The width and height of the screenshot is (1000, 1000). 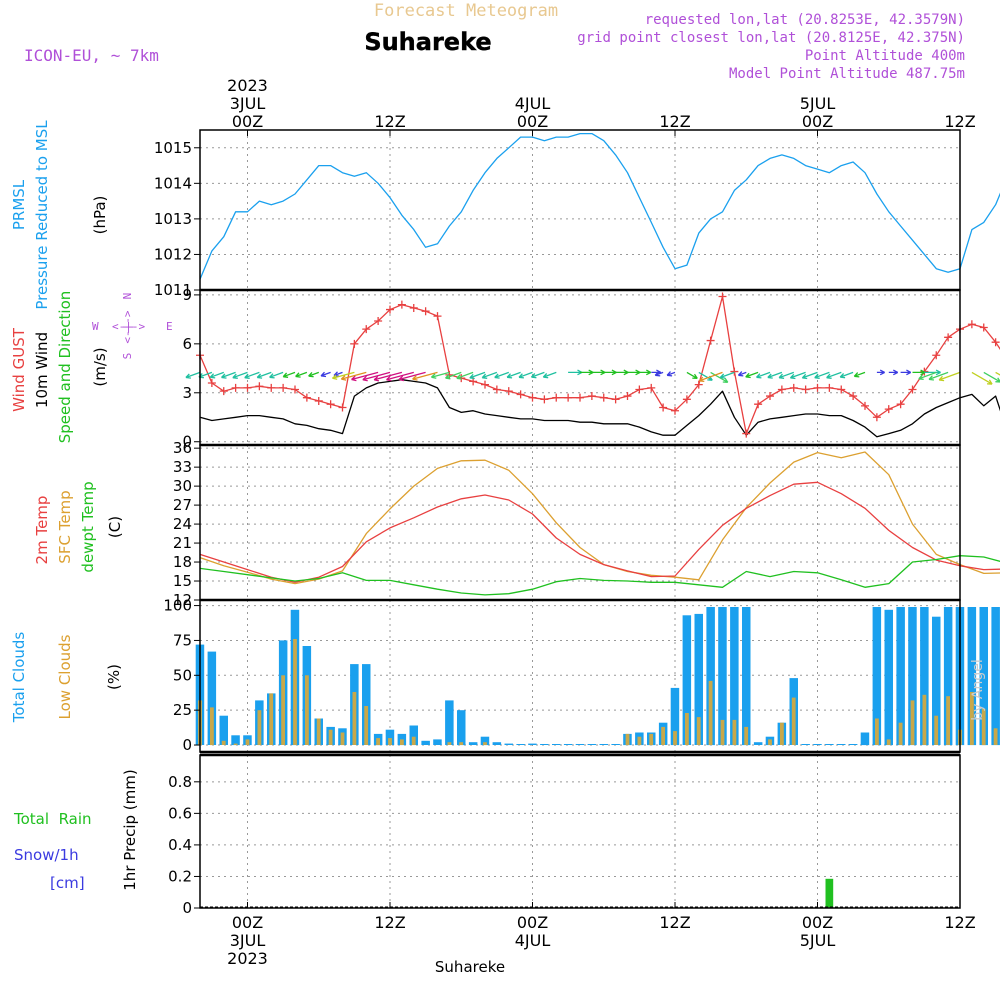 What do you see at coordinates (19, 678) in the screenshot?
I see `cloud-label-total: Total Clouds` at bounding box center [19, 678].